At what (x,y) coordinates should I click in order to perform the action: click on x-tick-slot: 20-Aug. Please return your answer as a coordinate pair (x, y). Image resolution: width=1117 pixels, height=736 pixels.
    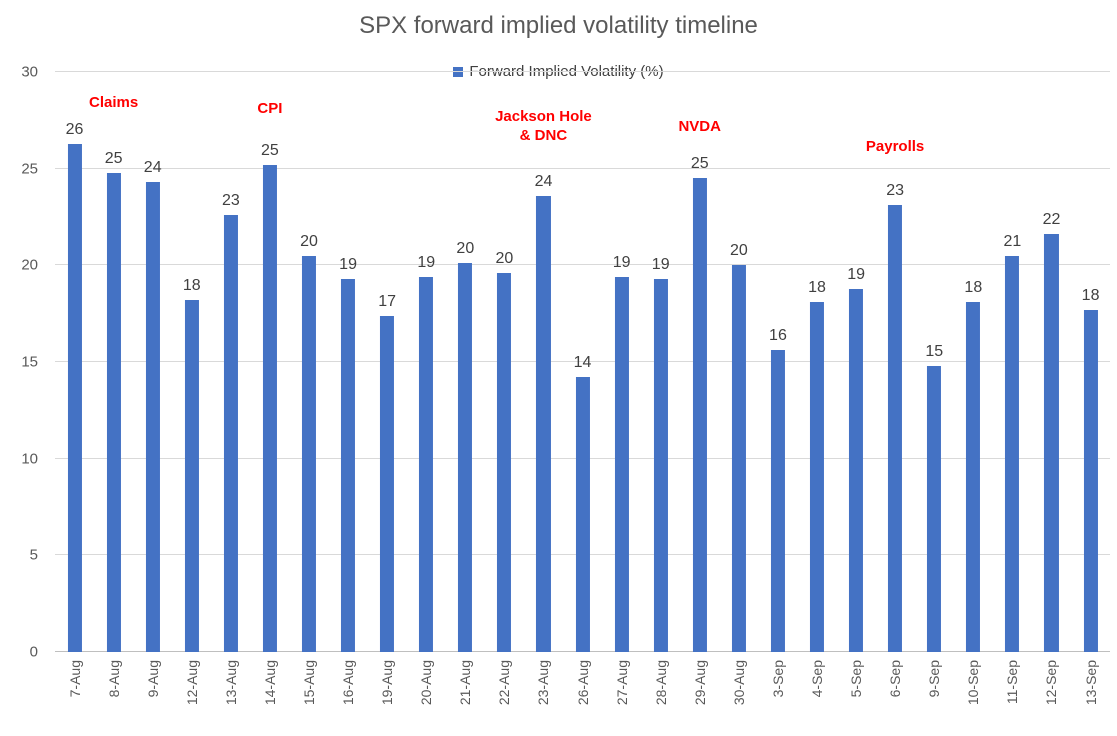
    Looking at the image, I should click on (426, 698).